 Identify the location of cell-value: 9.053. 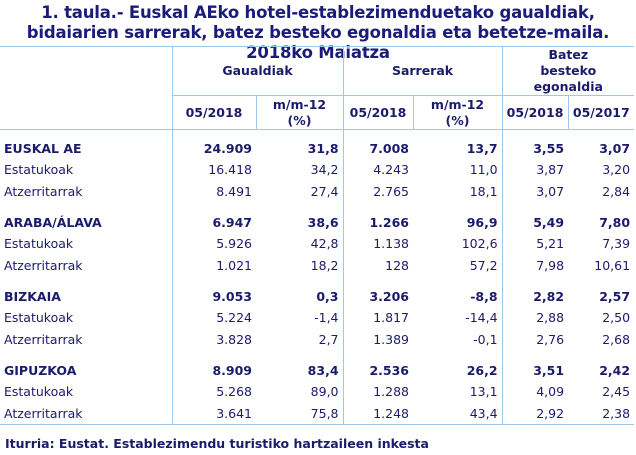
(213, 291).